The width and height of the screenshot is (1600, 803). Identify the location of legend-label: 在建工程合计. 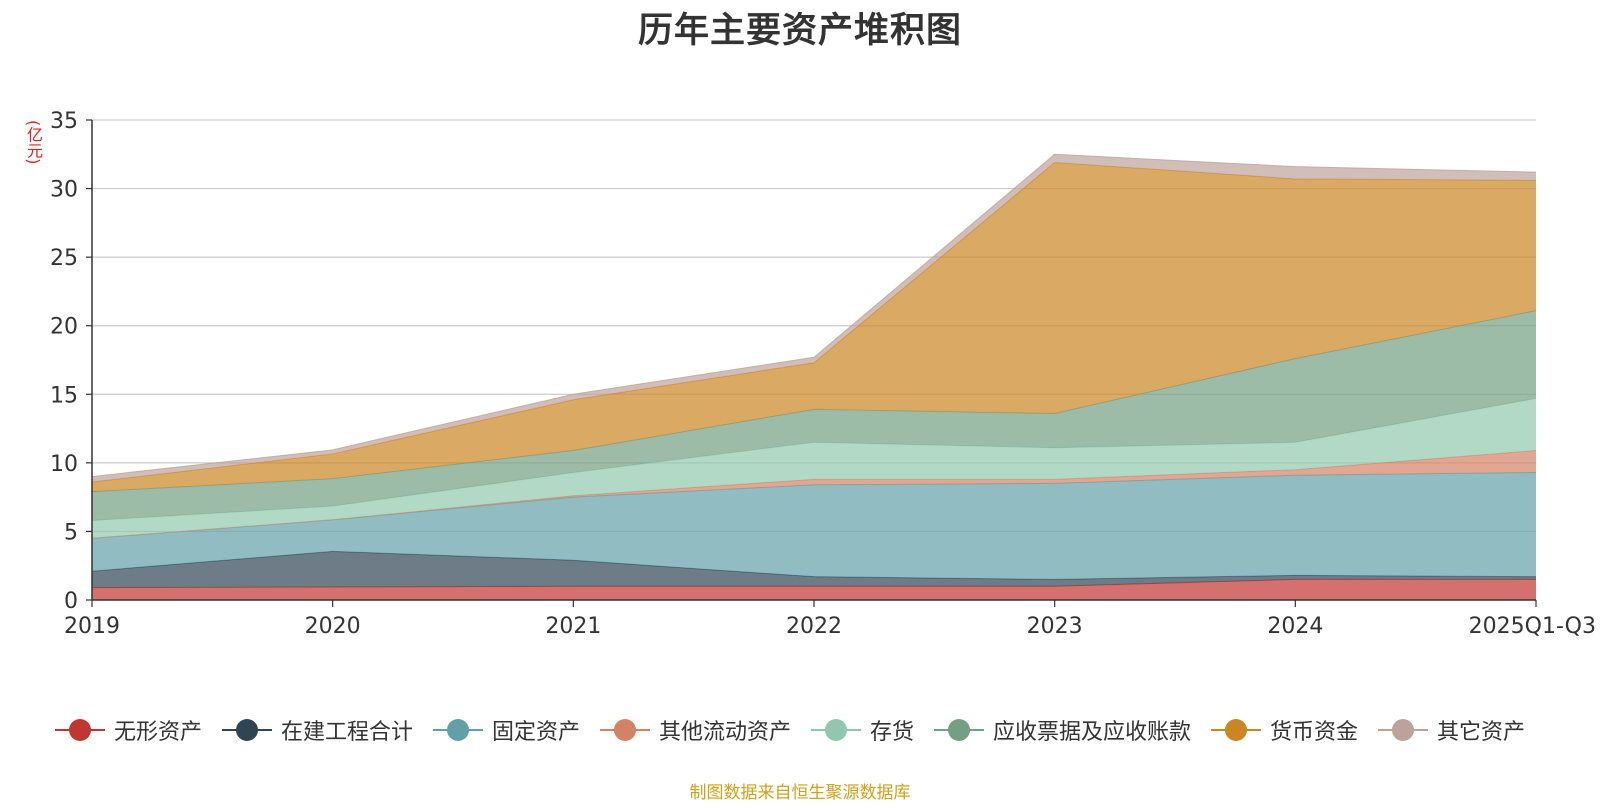
(346, 732).